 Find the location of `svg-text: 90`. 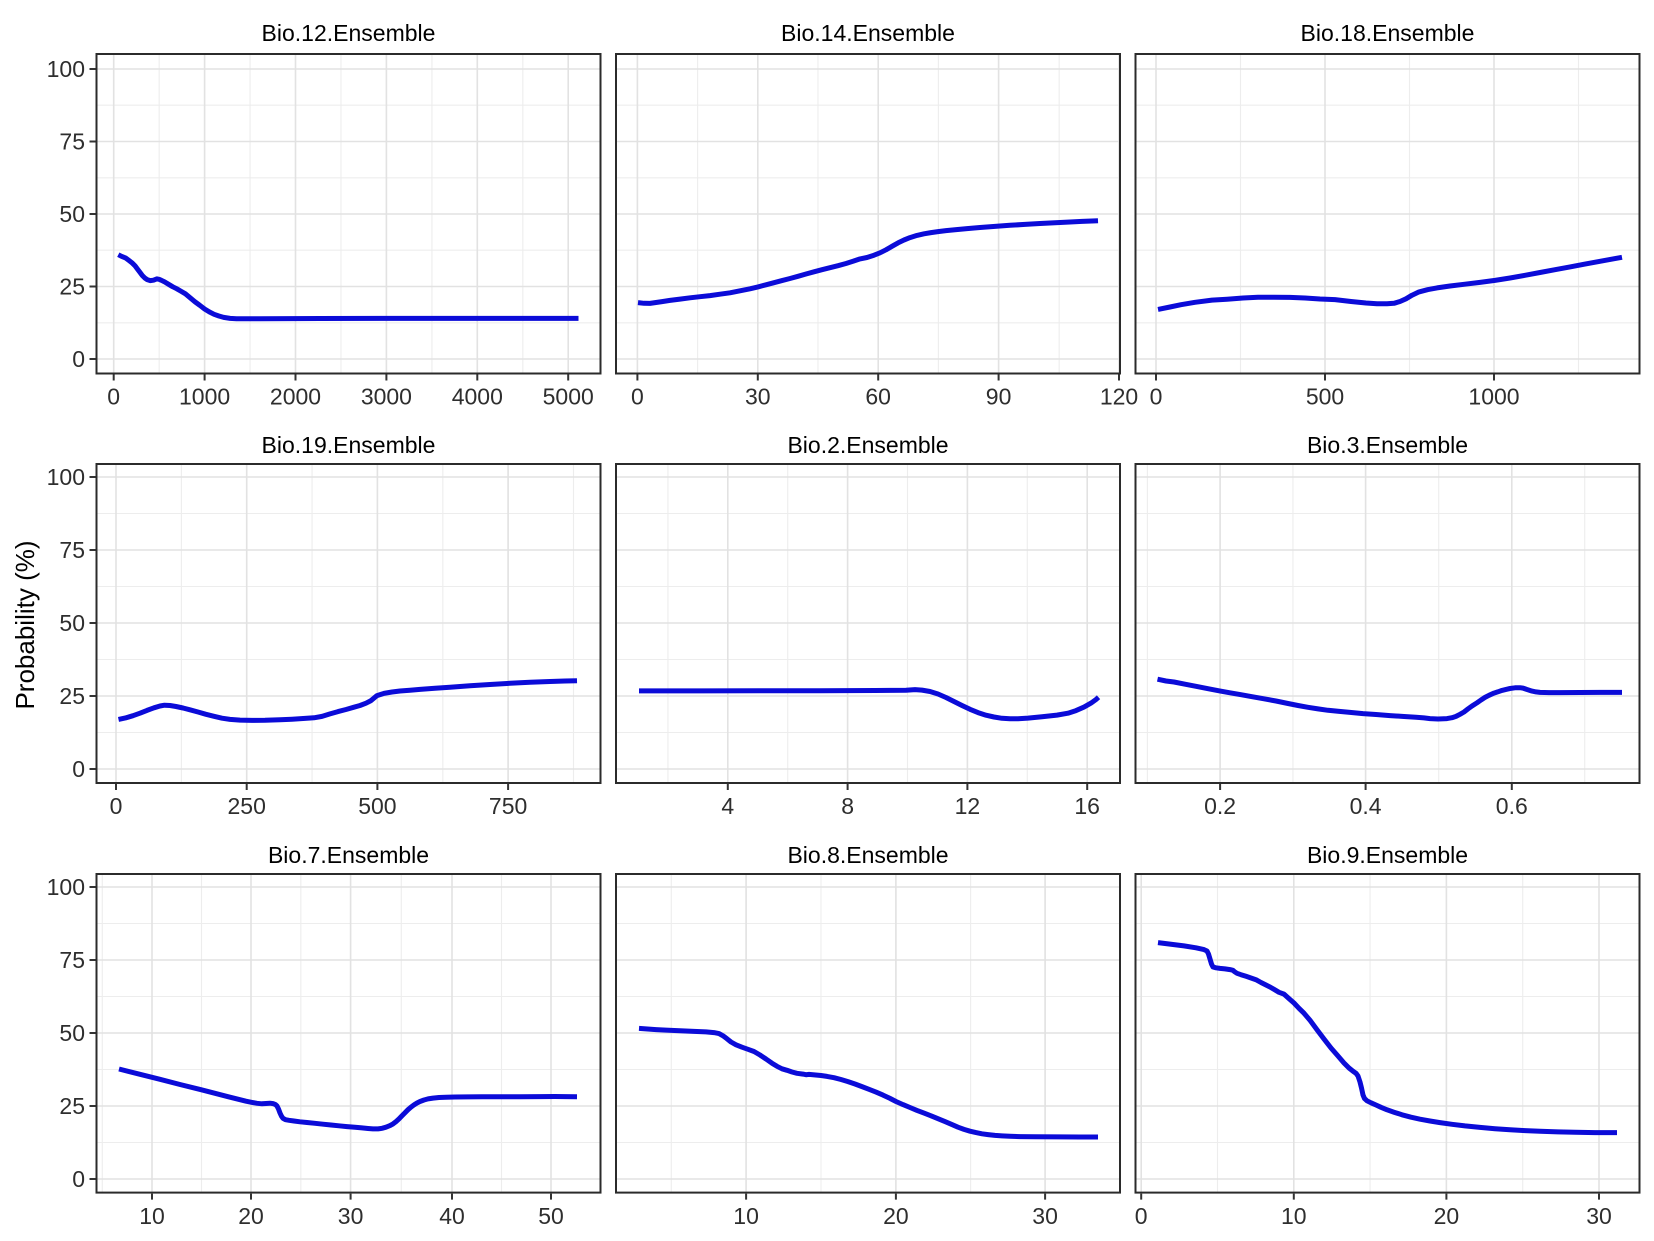

svg-text: 90 is located at coordinates (999, 397).